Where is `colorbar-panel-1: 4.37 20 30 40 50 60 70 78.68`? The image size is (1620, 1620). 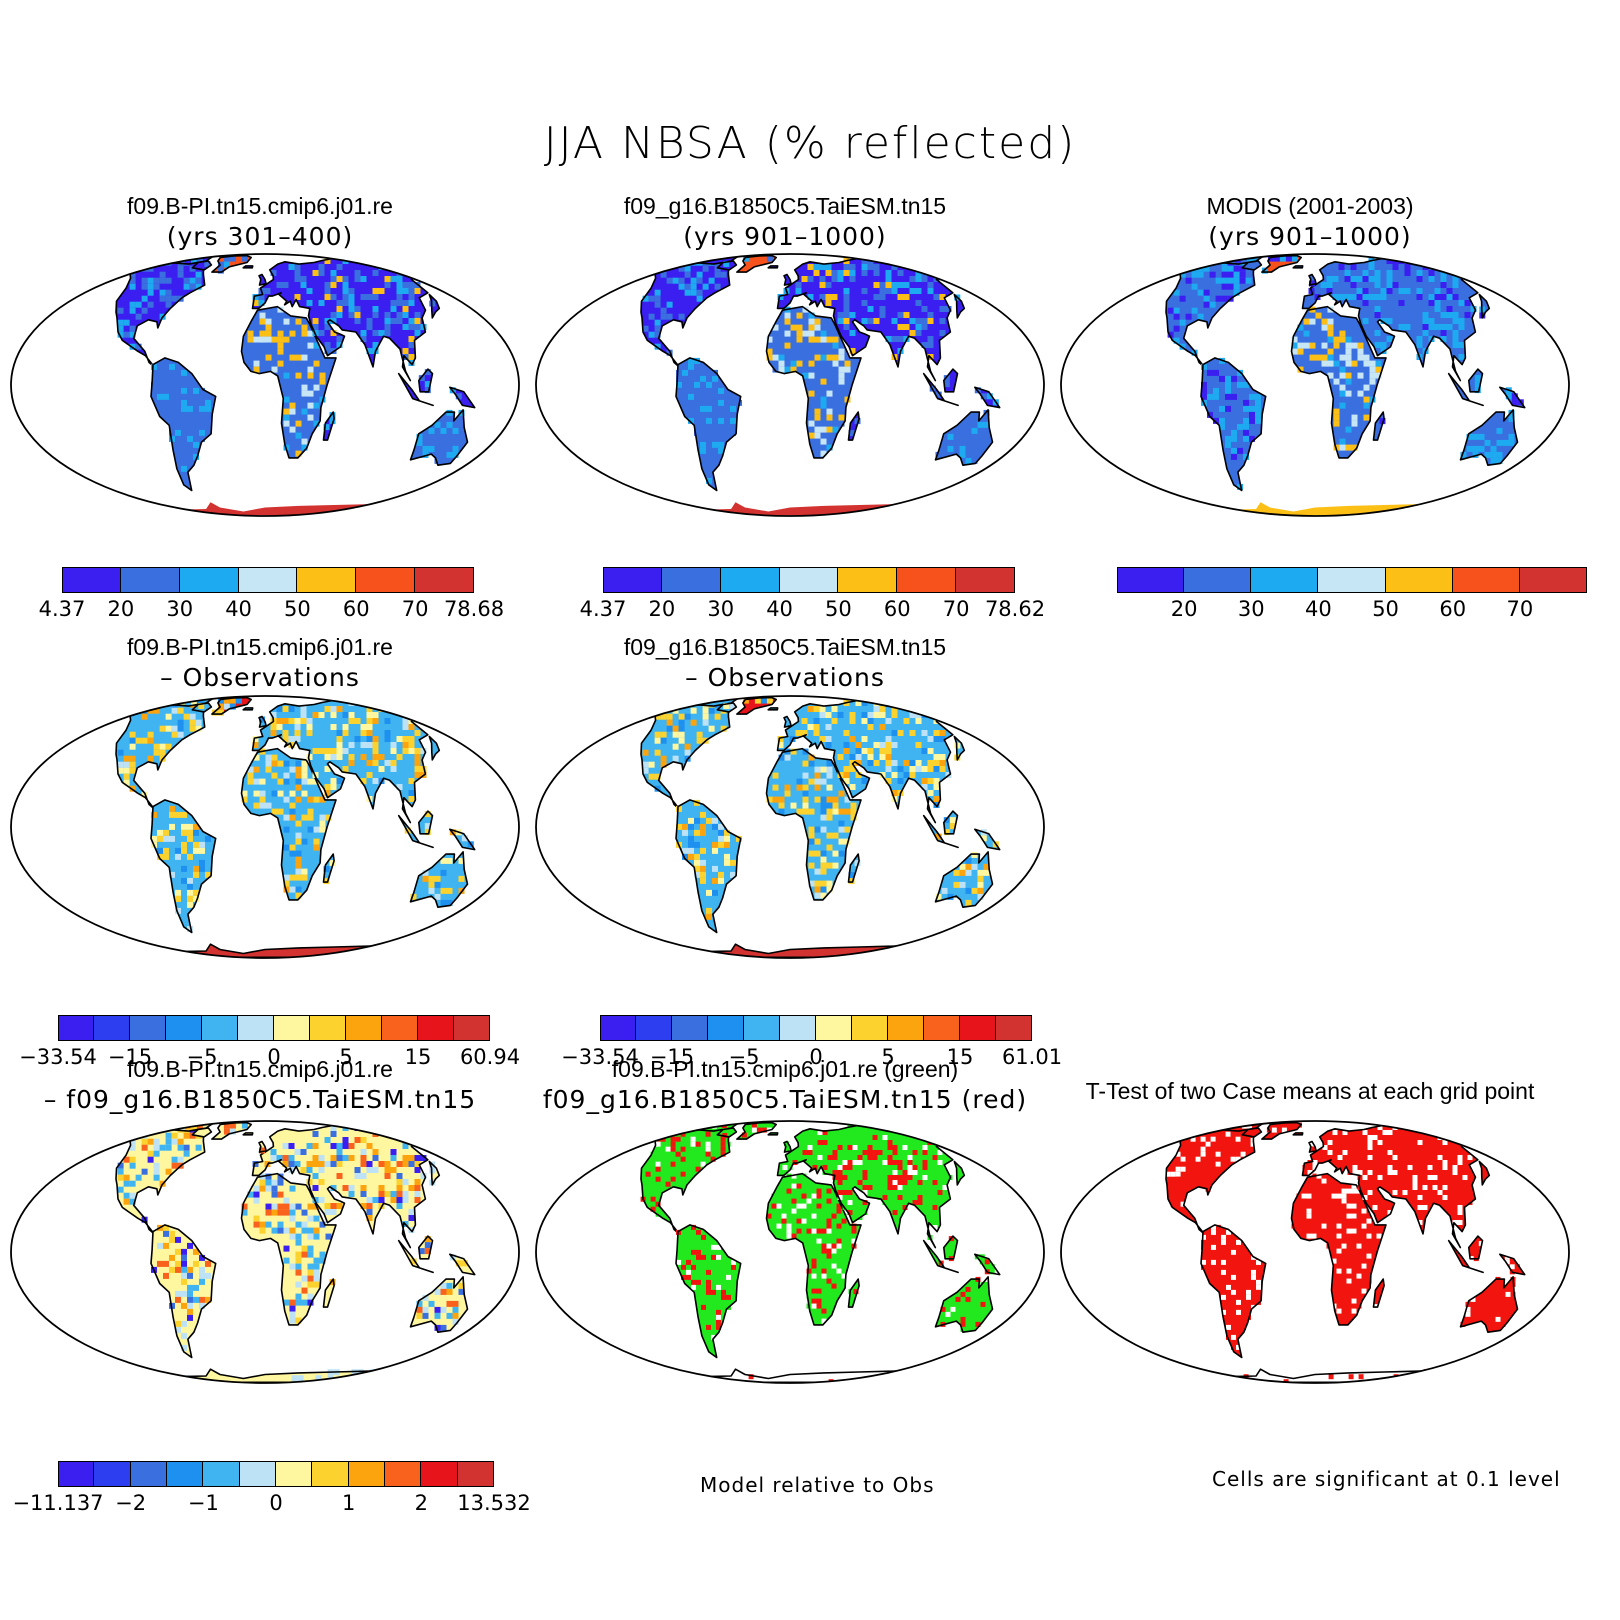 colorbar-panel-1: 4.37 20 30 40 50 60 70 78.68 is located at coordinates (271, 594).